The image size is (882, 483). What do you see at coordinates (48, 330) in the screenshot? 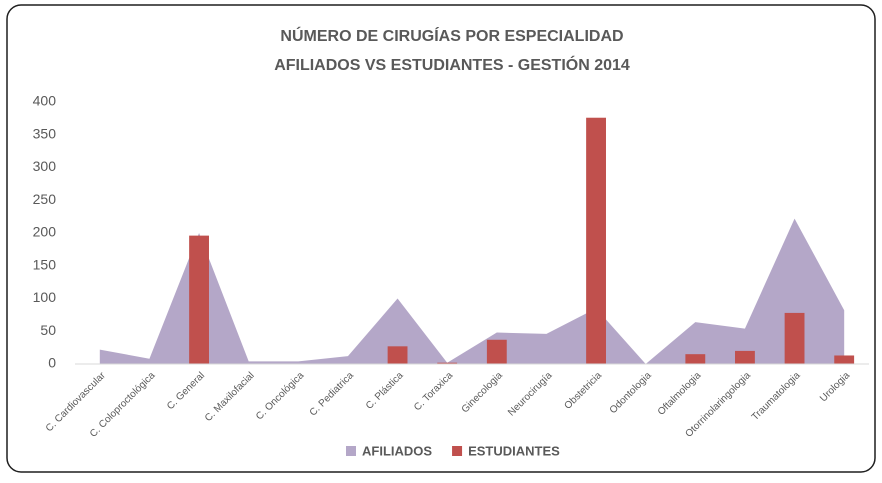
I see `y-tick-label: 50` at bounding box center [48, 330].